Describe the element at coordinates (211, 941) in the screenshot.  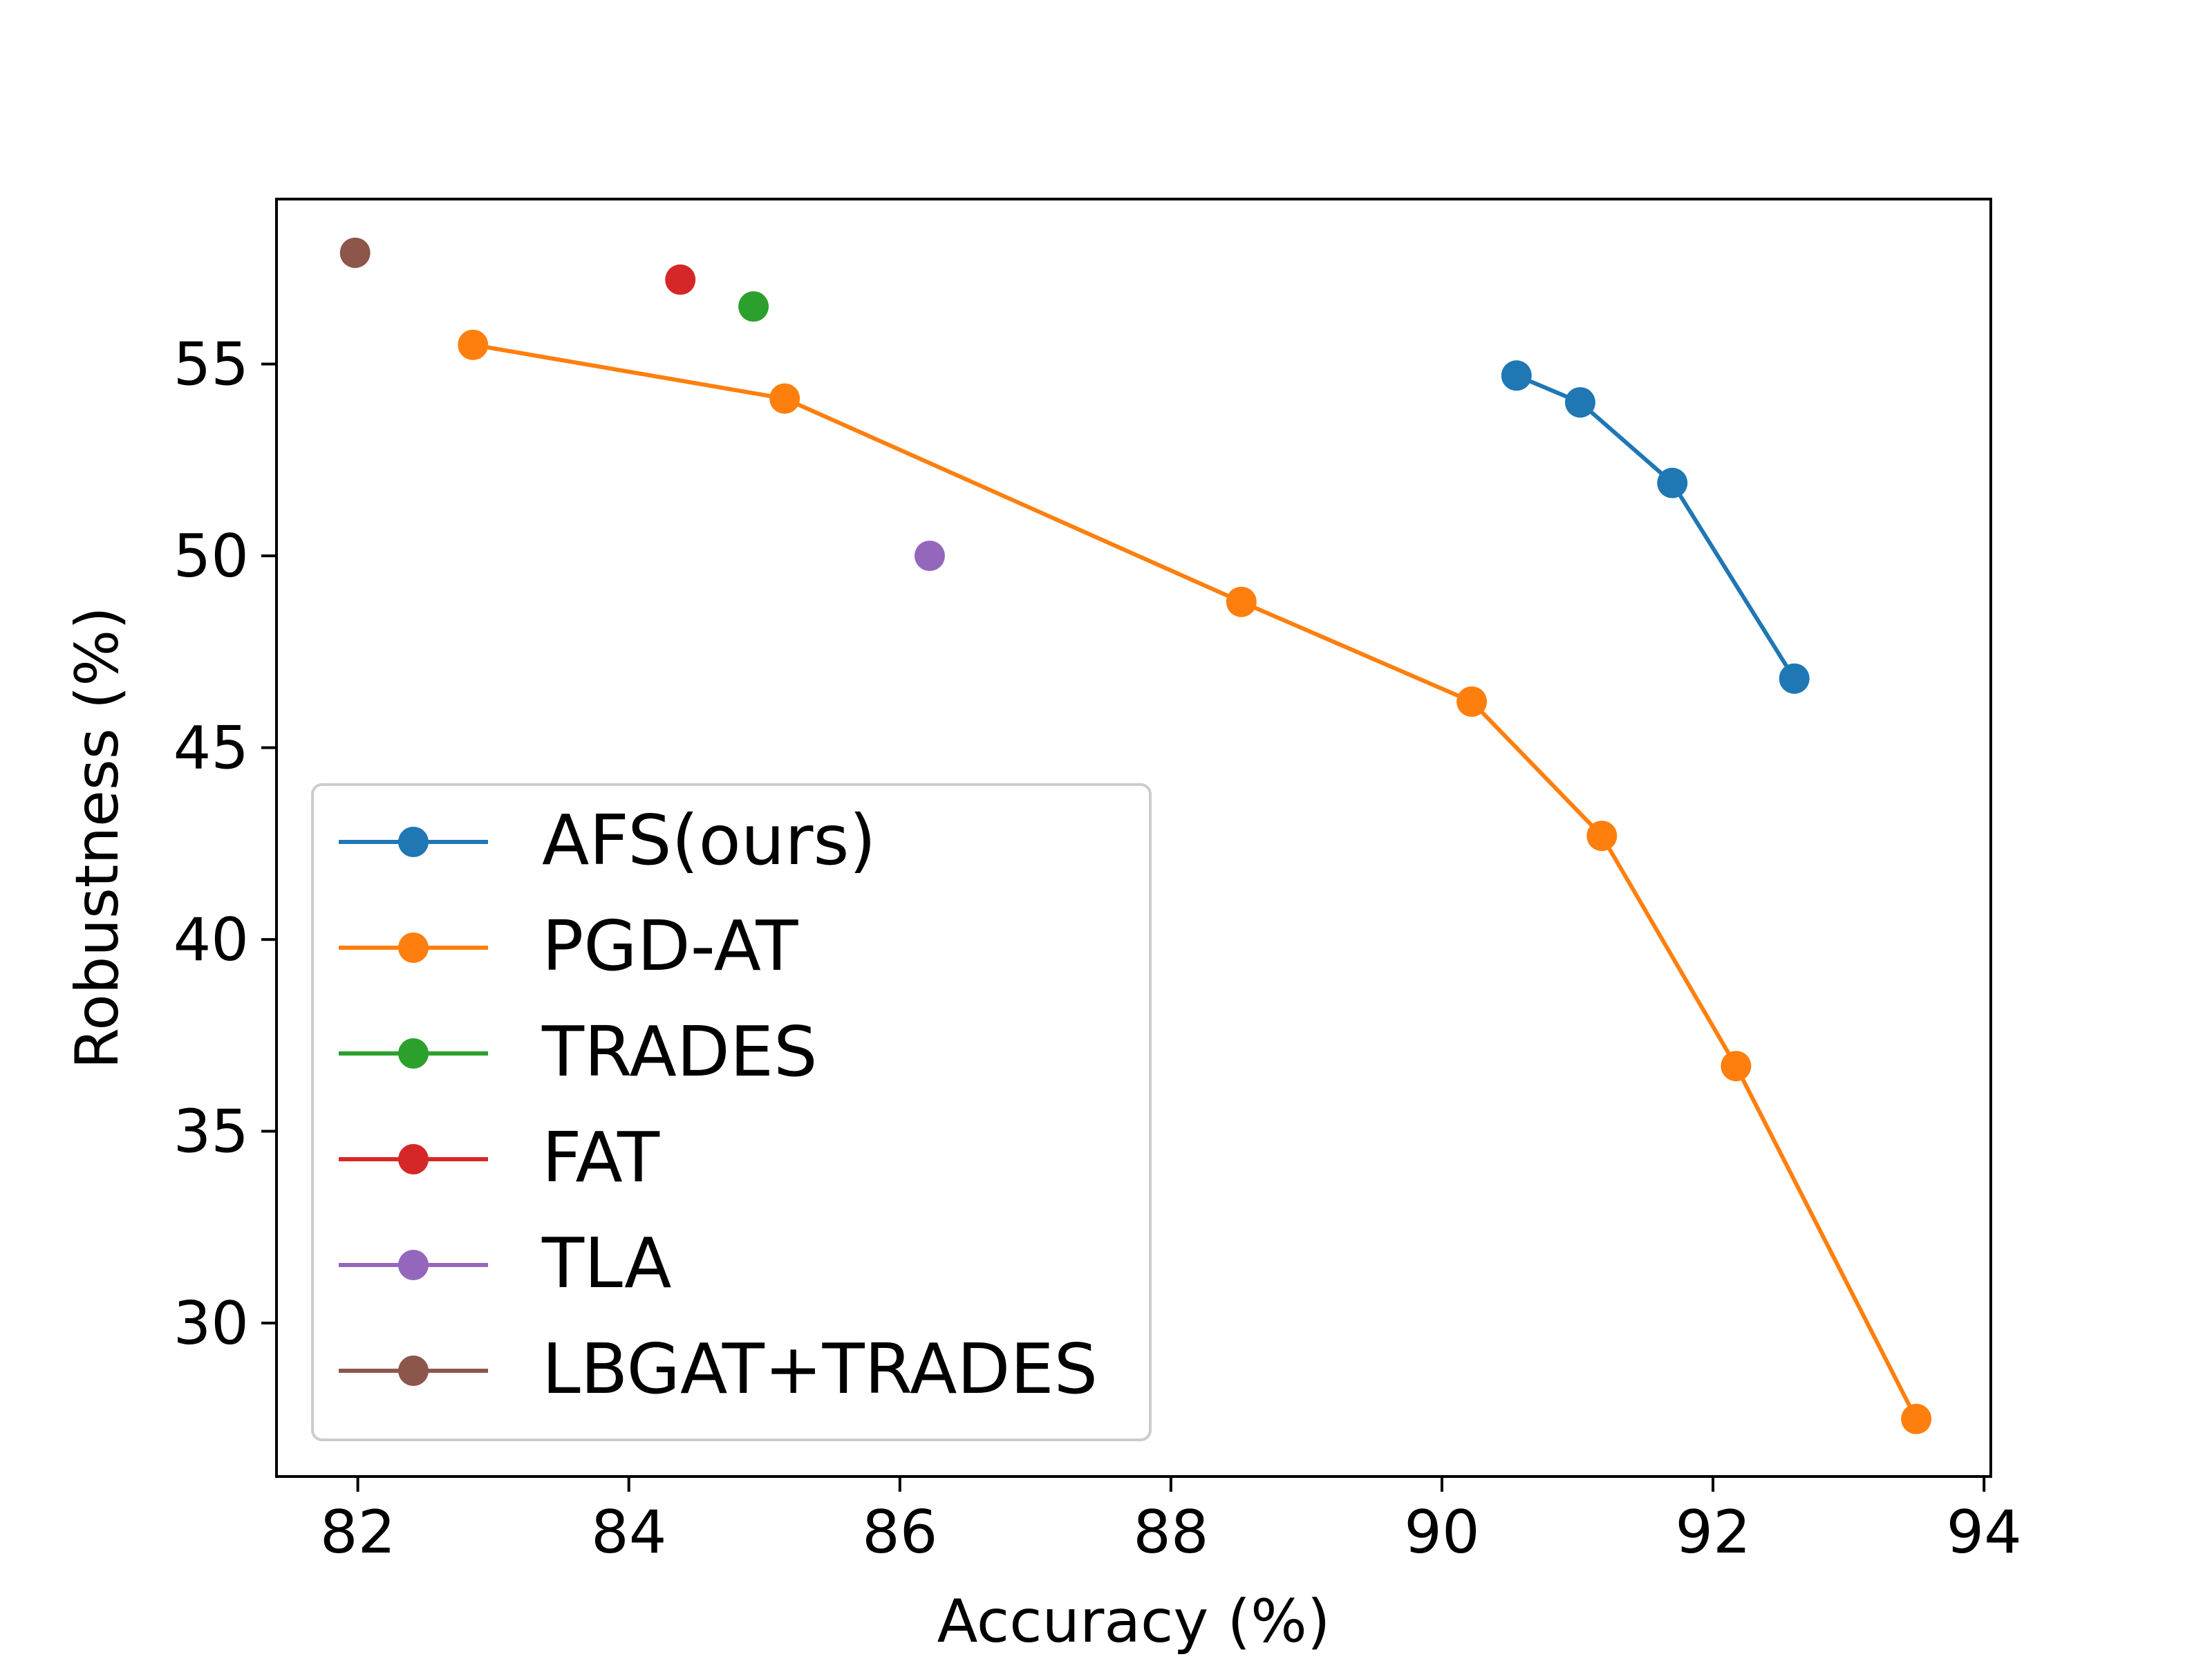
I see `y-tick-label: 40` at that location.